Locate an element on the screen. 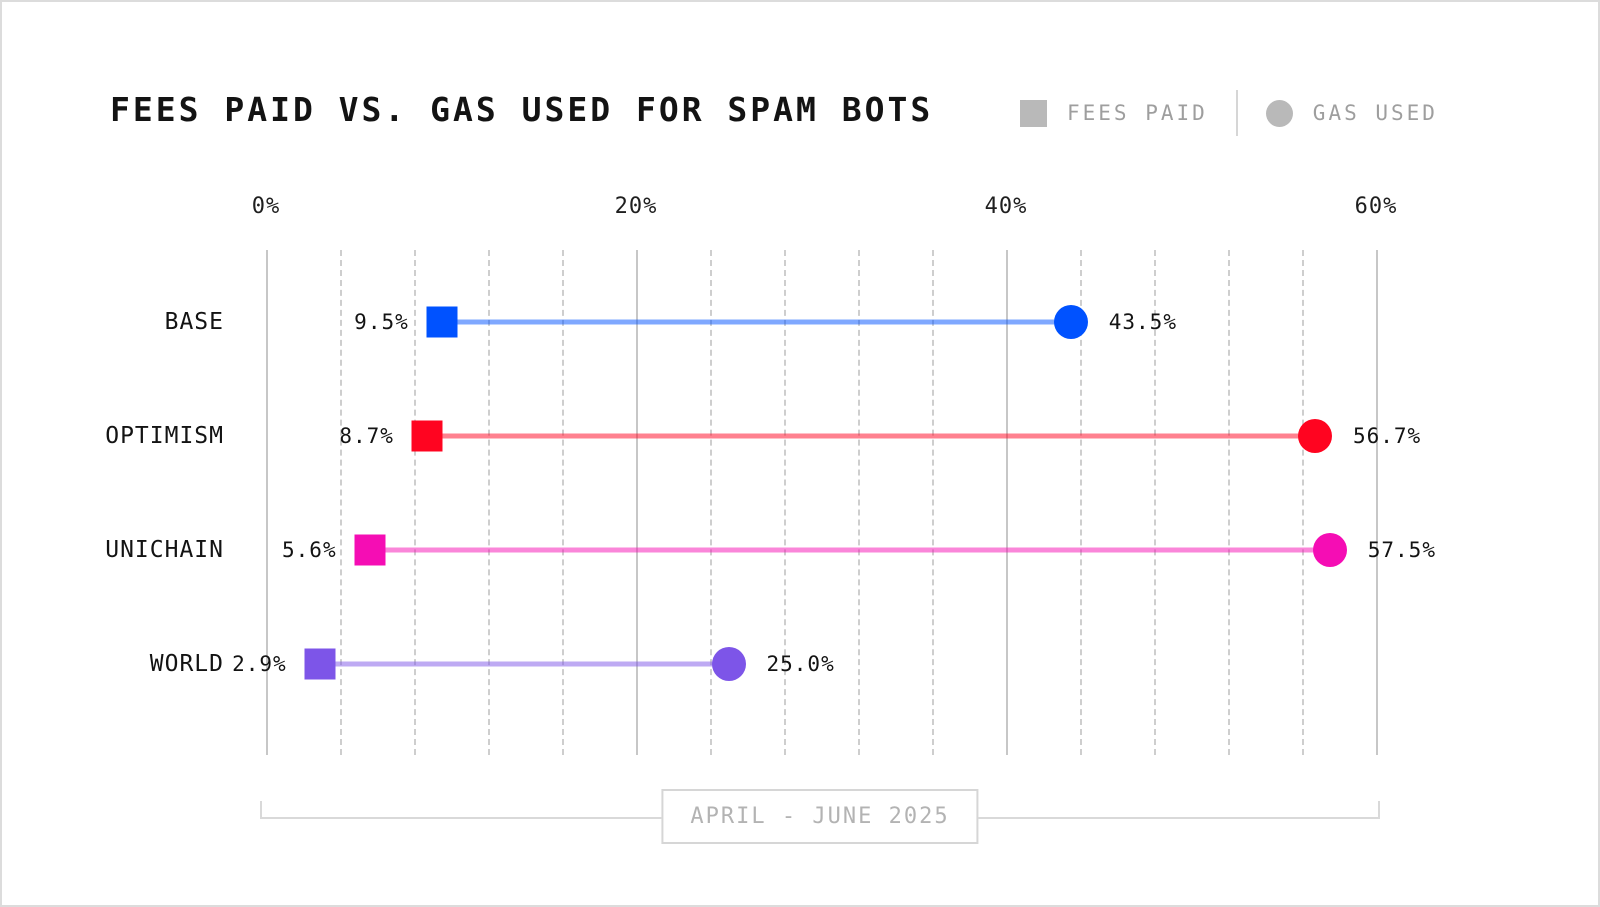  fees-paid-value-label: 8.7% is located at coordinates (366, 436).